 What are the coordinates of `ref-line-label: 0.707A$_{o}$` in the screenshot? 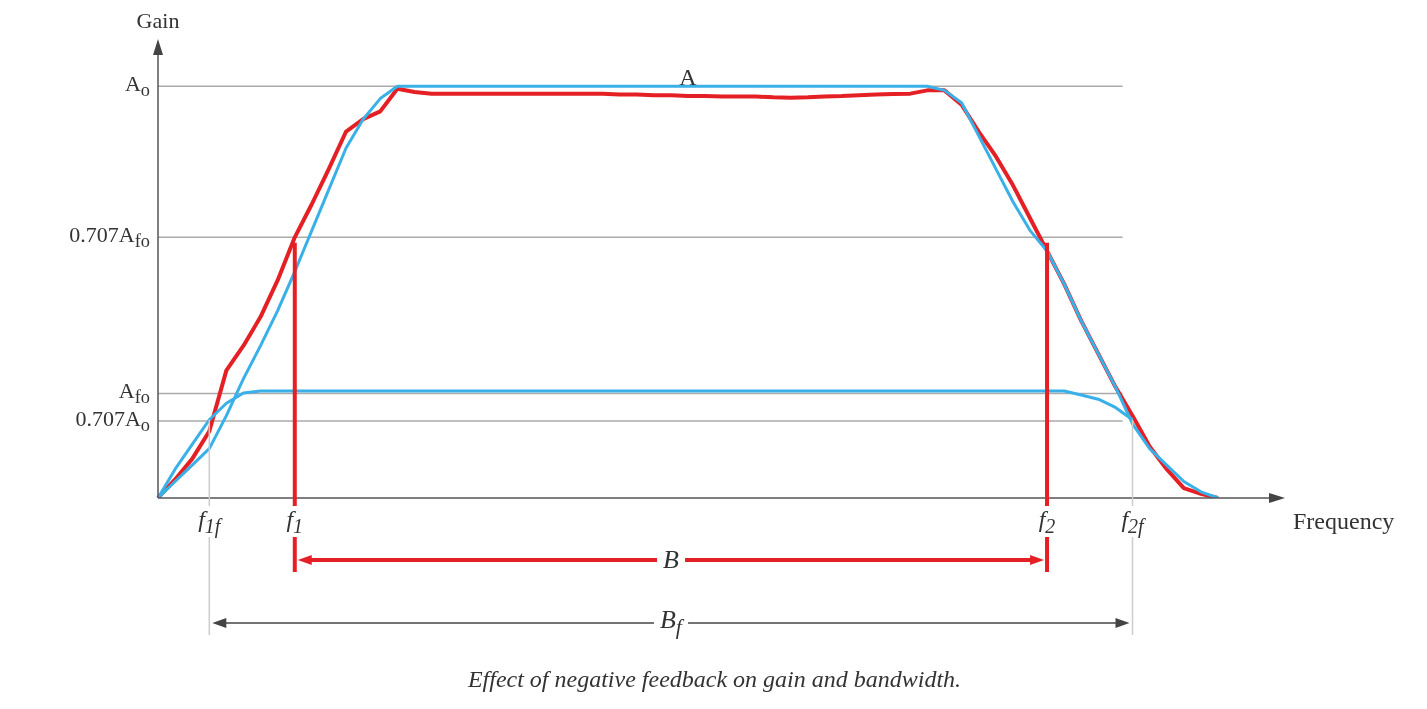 It's located at (112, 420).